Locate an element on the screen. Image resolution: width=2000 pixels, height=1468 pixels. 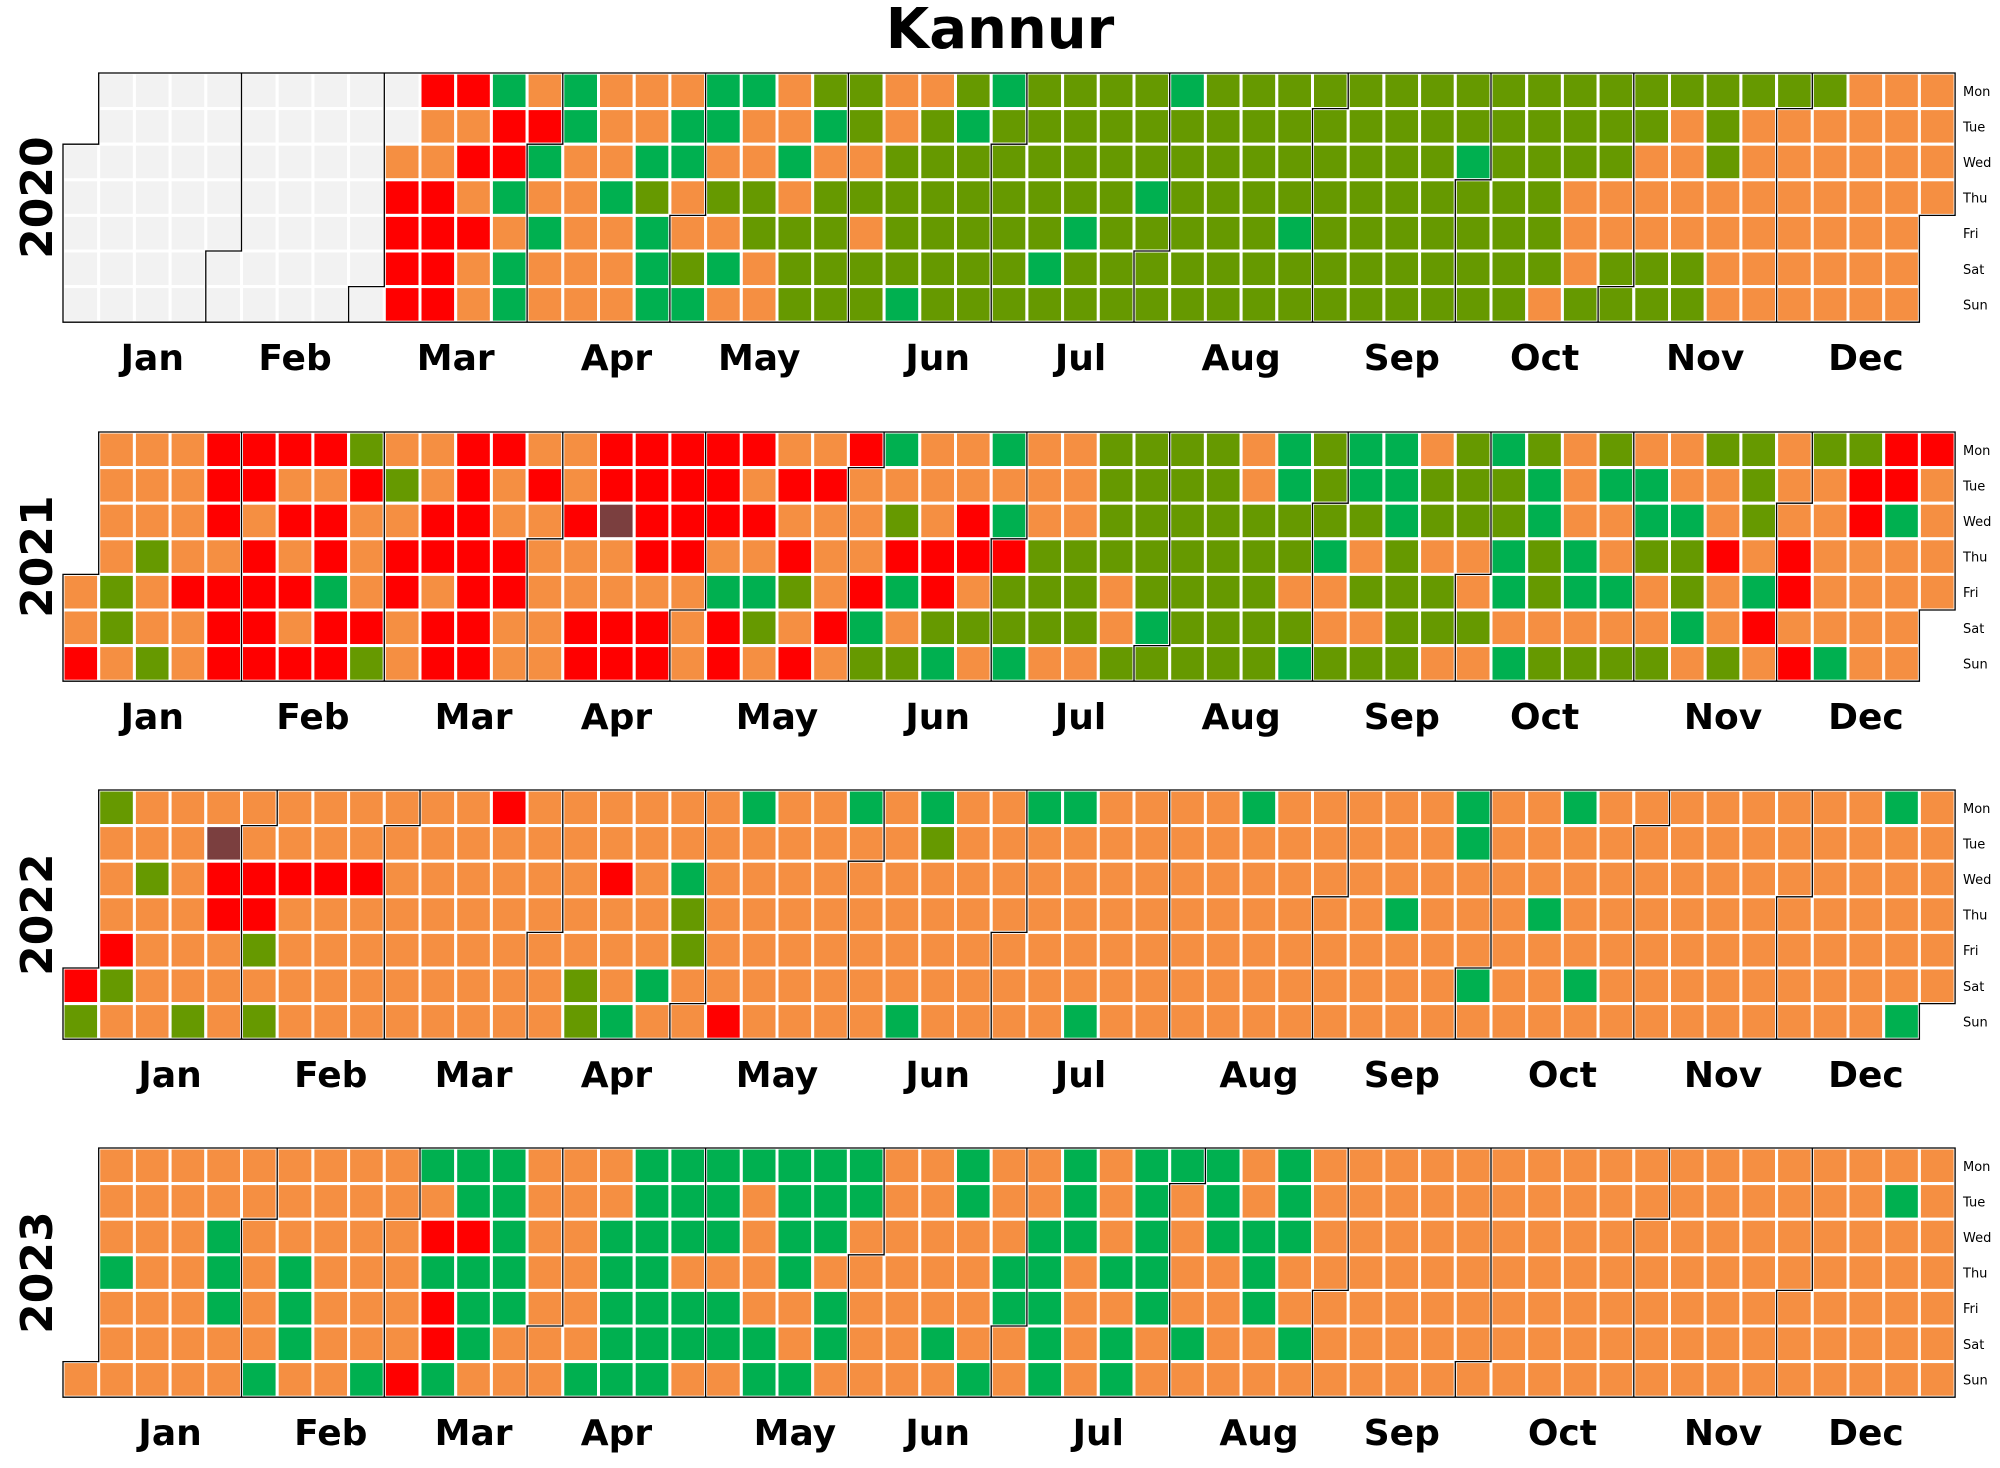
weekday-label: Mon is located at coordinates (1976, 1167).